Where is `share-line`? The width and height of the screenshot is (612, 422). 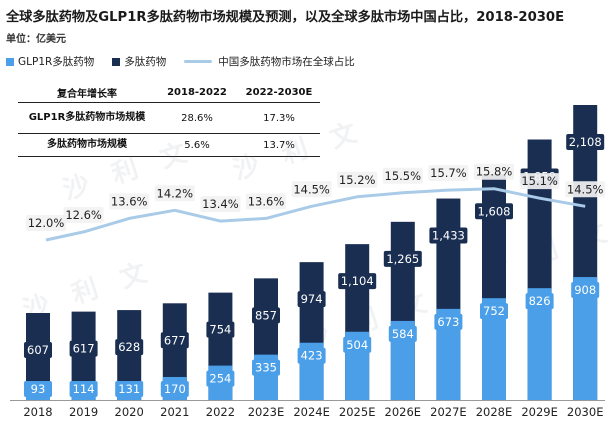 share-line is located at coordinates (315, 214).